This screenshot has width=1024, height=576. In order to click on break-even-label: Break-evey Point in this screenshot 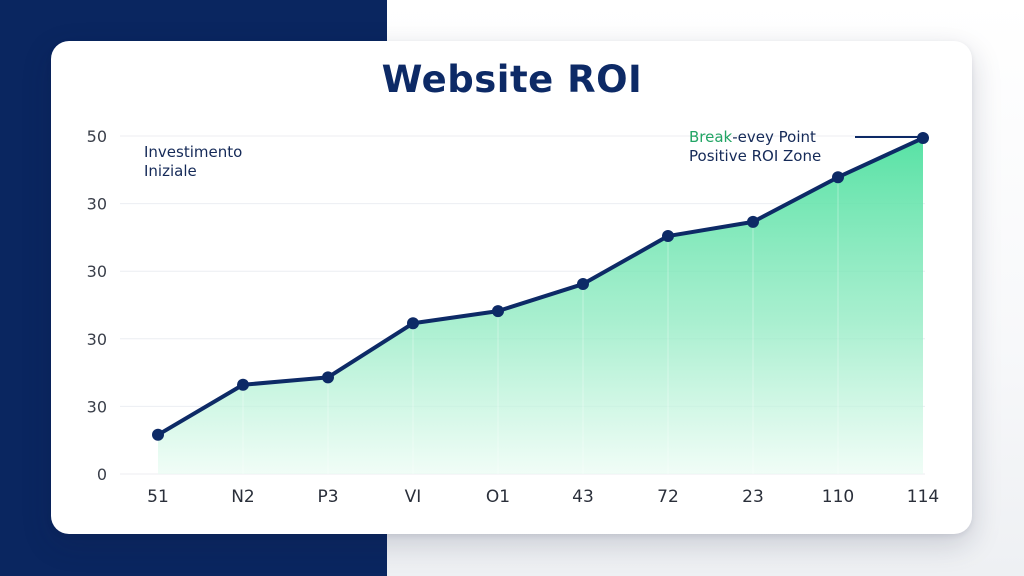, I will do `click(755, 137)`.